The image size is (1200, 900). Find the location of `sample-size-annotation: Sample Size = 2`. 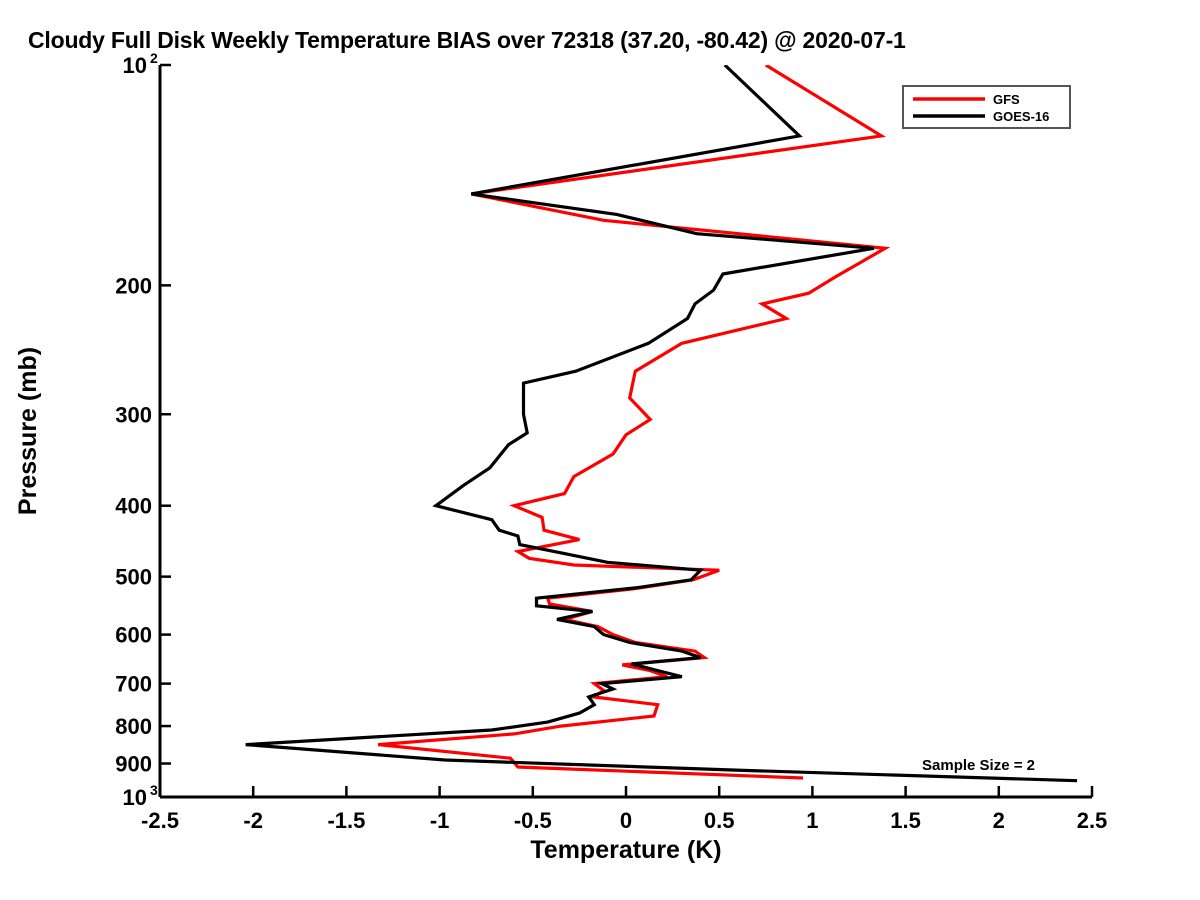

sample-size-annotation: Sample Size = 2 is located at coordinates (978, 765).